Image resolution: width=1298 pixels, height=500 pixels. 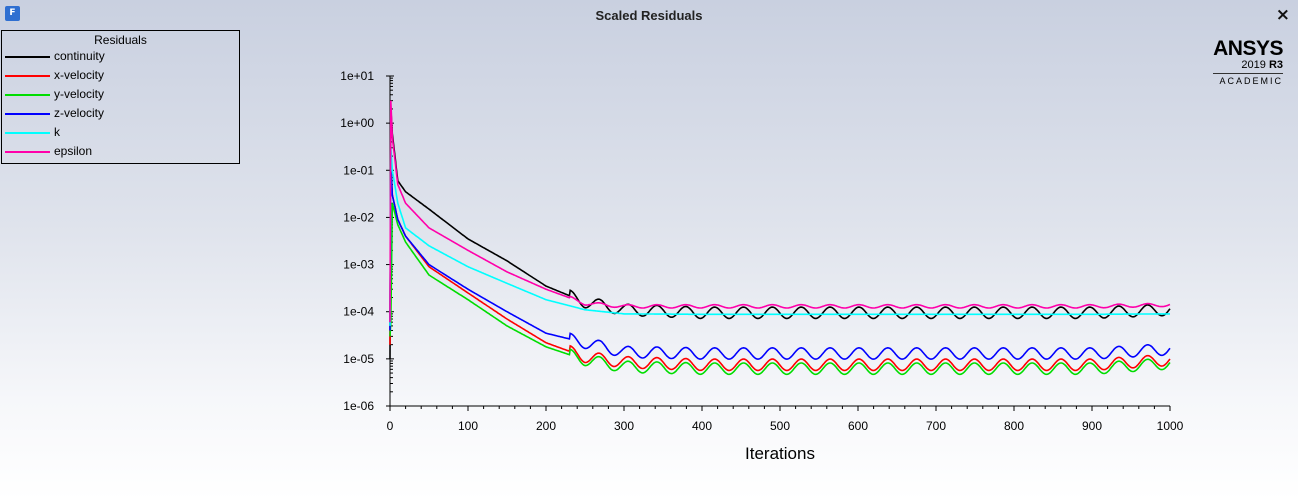 What do you see at coordinates (120, 151) in the screenshot?
I see `legend-item-epsilon: epsilon` at bounding box center [120, 151].